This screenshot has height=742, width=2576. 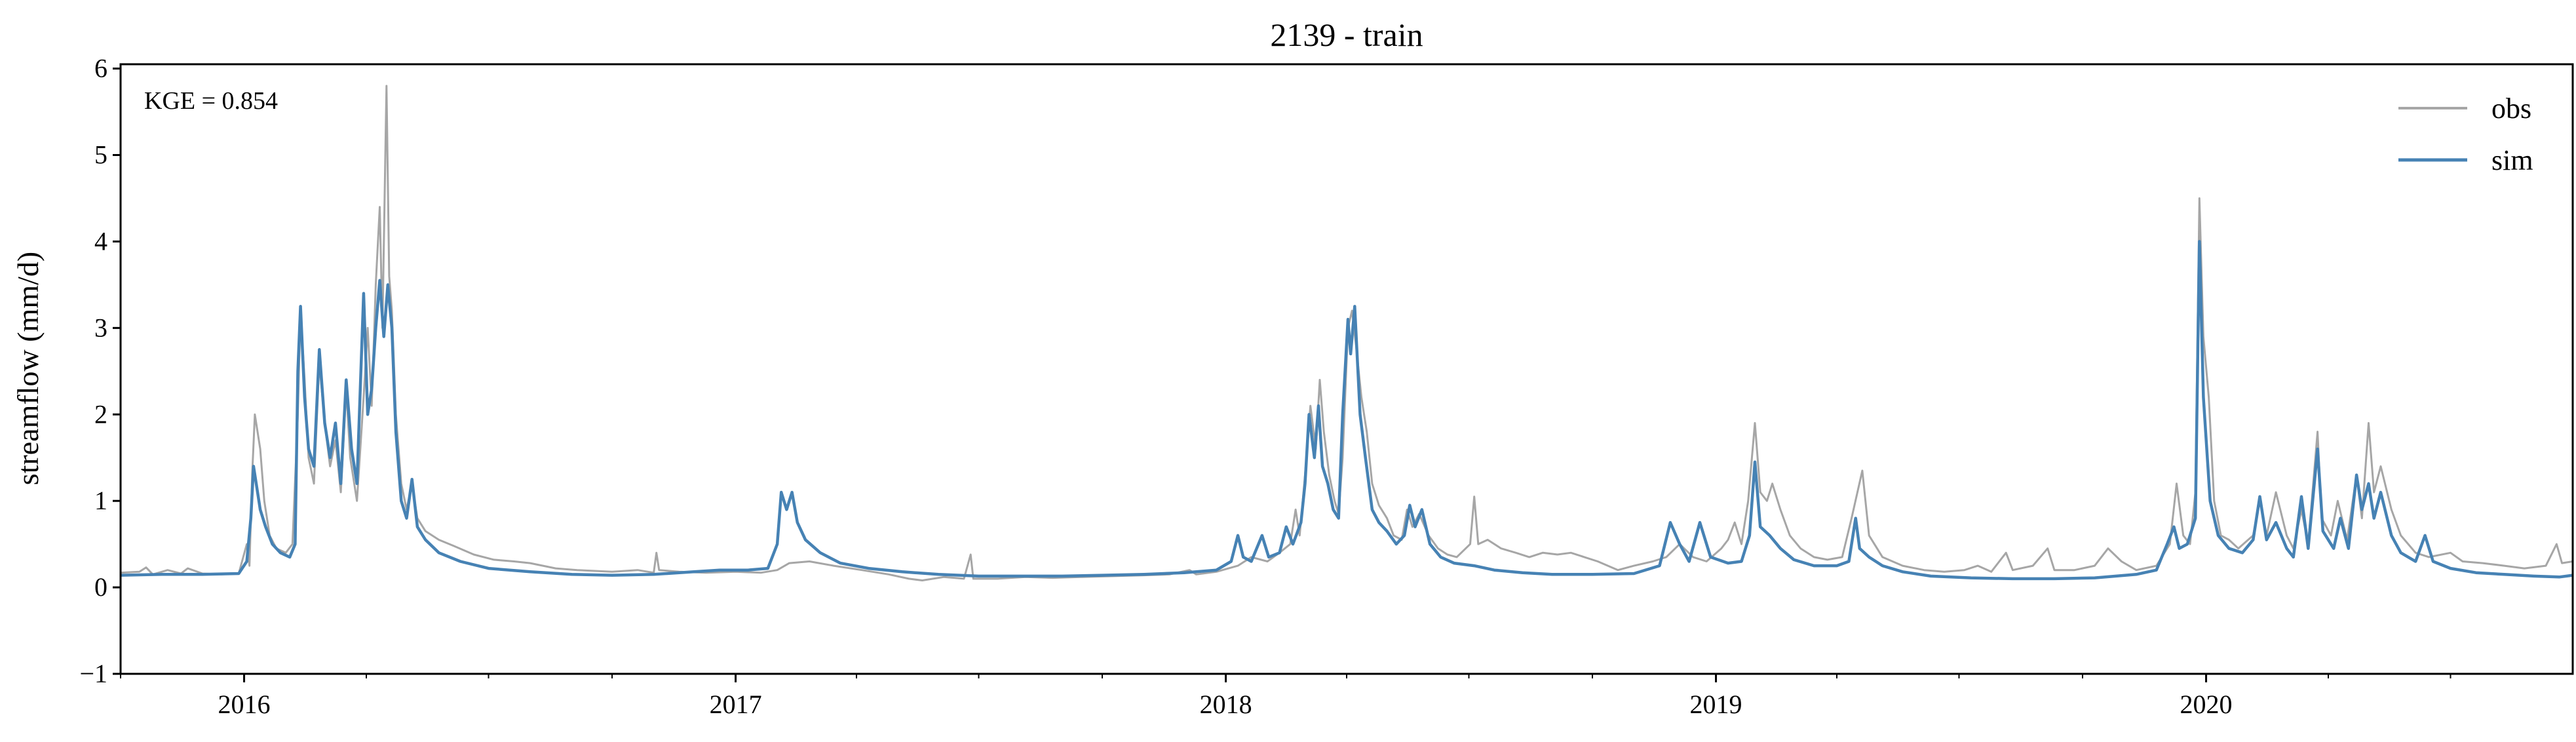 What do you see at coordinates (100, 500) in the screenshot?
I see `y-tick-label: 1` at bounding box center [100, 500].